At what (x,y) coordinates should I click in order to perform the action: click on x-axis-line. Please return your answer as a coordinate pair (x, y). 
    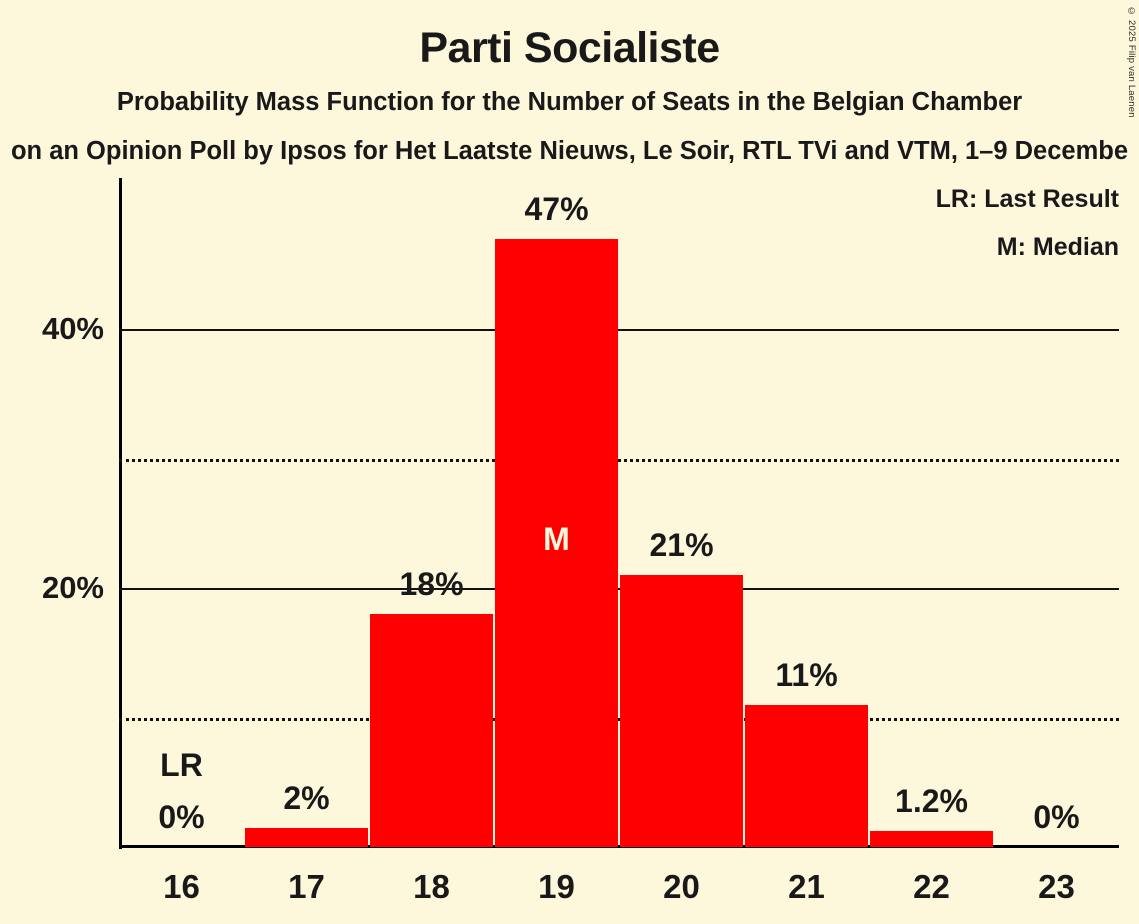
    Looking at the image, I should click on (619, 846).